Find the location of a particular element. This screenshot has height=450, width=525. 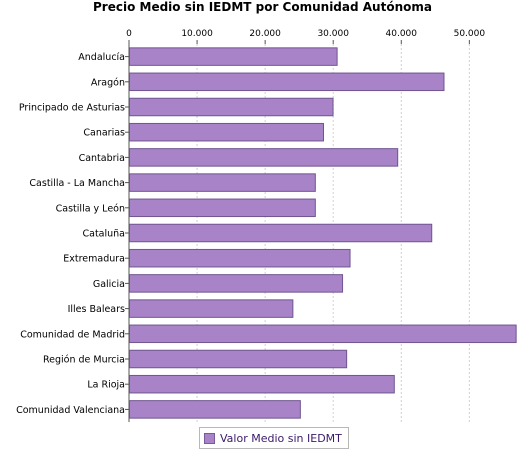

legend: Valor Medio sin IEDMT is located at coordinates (274, 438).